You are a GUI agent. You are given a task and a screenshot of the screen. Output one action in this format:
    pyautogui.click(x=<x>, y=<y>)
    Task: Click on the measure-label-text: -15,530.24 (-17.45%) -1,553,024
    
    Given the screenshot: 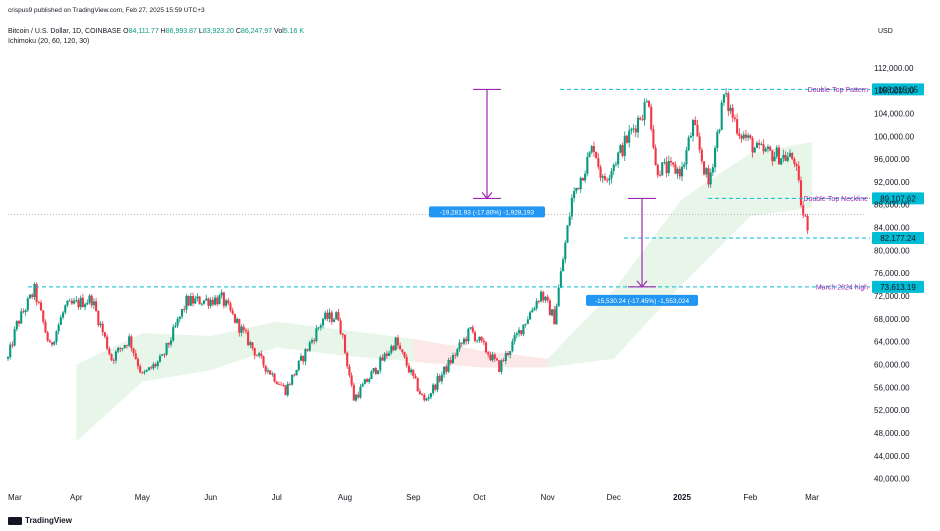 What is the action you would take?
    pyautogui.click(x=642, y=301)
    